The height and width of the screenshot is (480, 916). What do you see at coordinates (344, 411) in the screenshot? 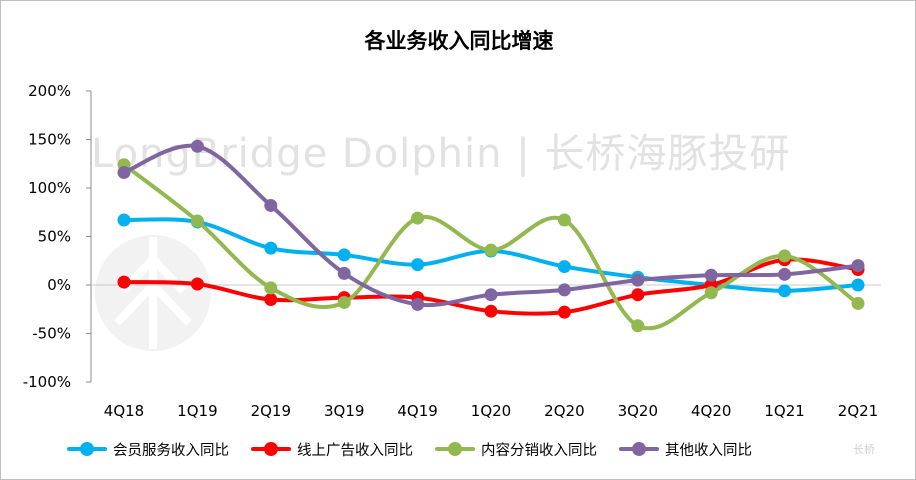
I see `x-tick-label: 3Q19` at bounding box center [344, 411].